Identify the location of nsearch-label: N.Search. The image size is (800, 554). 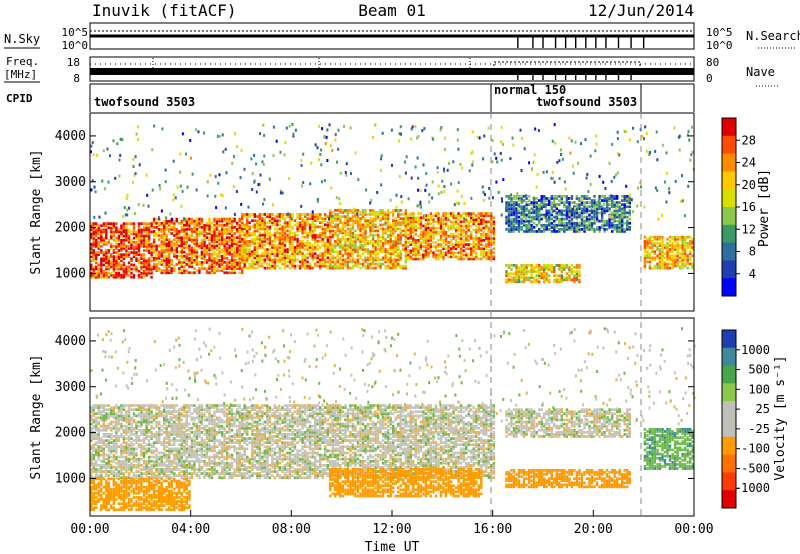
(773, 36).